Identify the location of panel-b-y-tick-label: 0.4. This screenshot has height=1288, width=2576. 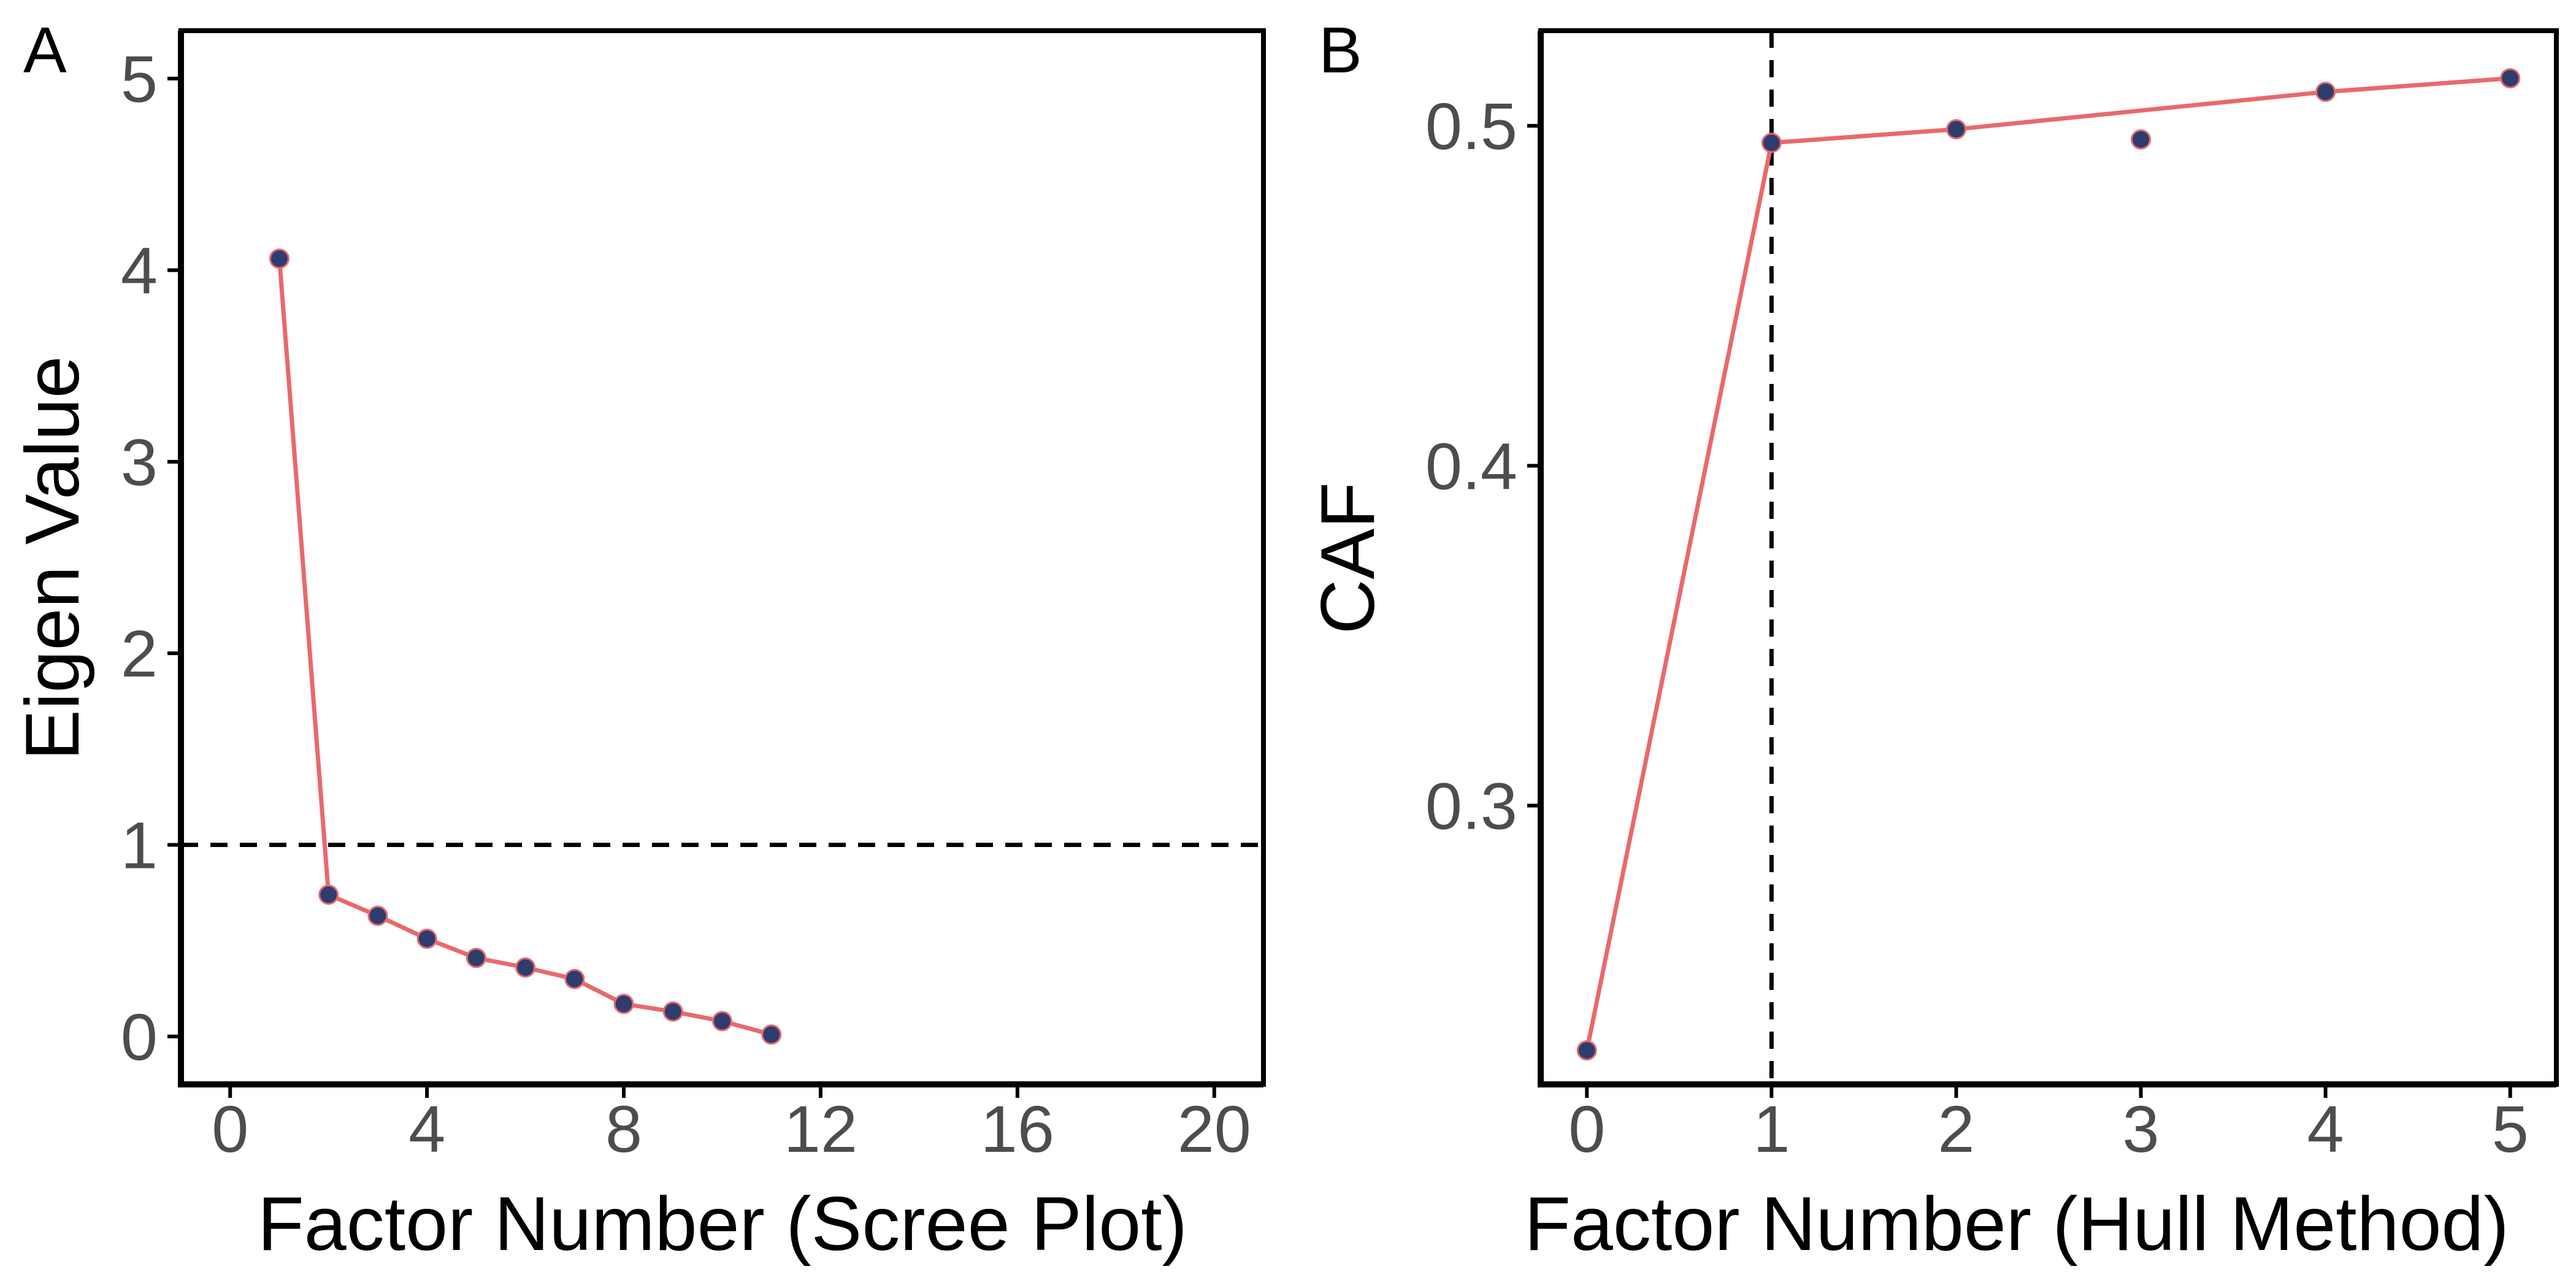
(1471, 466).